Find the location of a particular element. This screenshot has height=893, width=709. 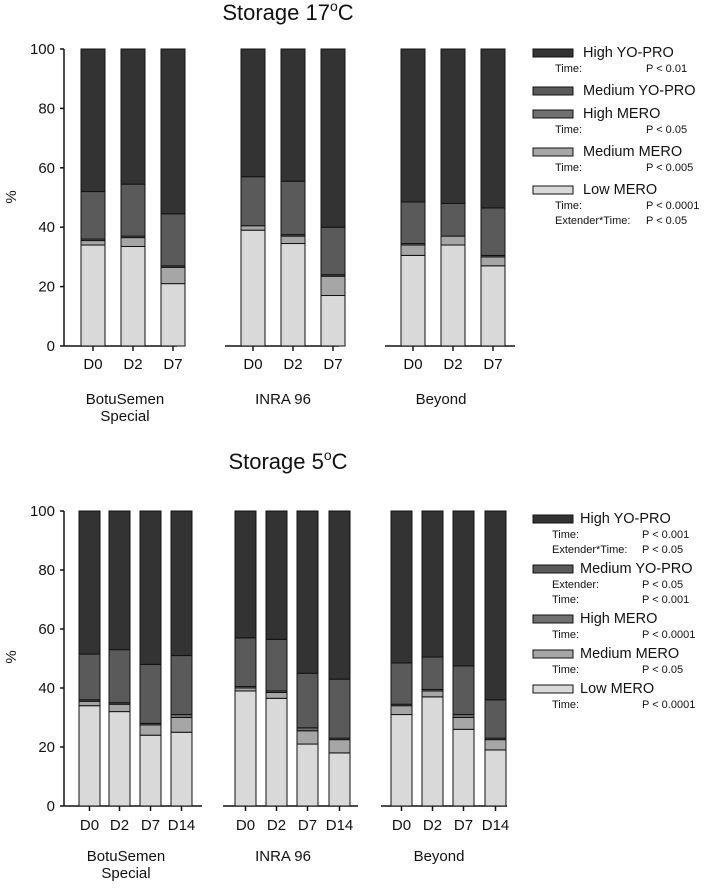

group-label: Beyond is located at coordinates (439, 856).